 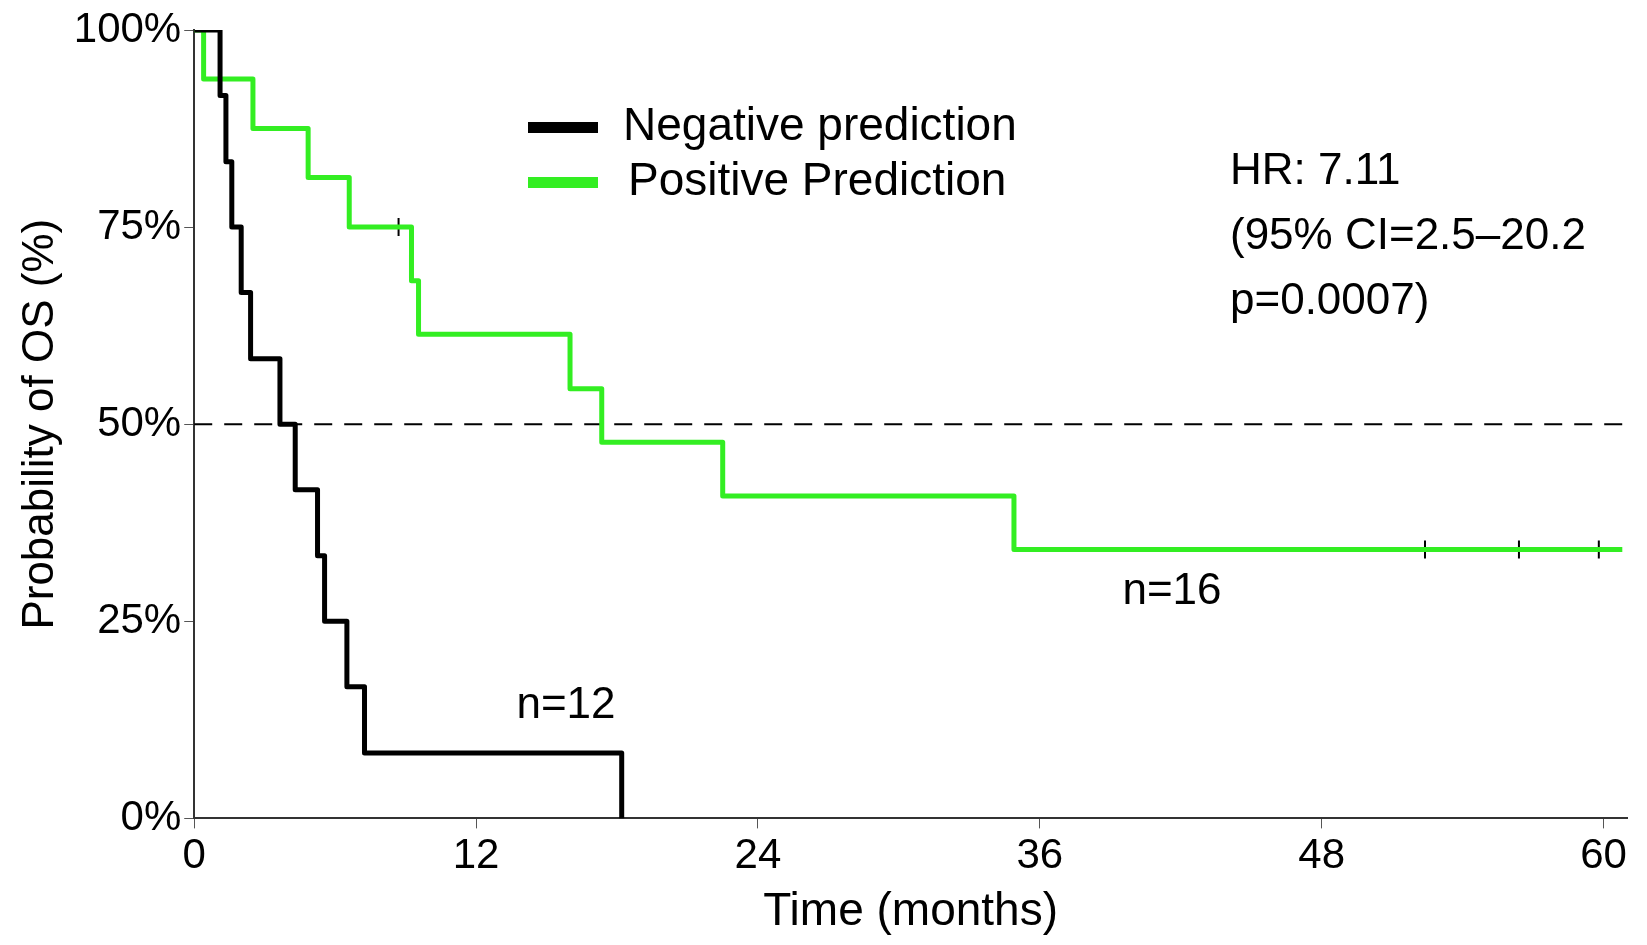 What do you see at coordinates (820, 123) in the screenshot?
I see `legend-label: Negative prediction` at bounding box center [820, 123].